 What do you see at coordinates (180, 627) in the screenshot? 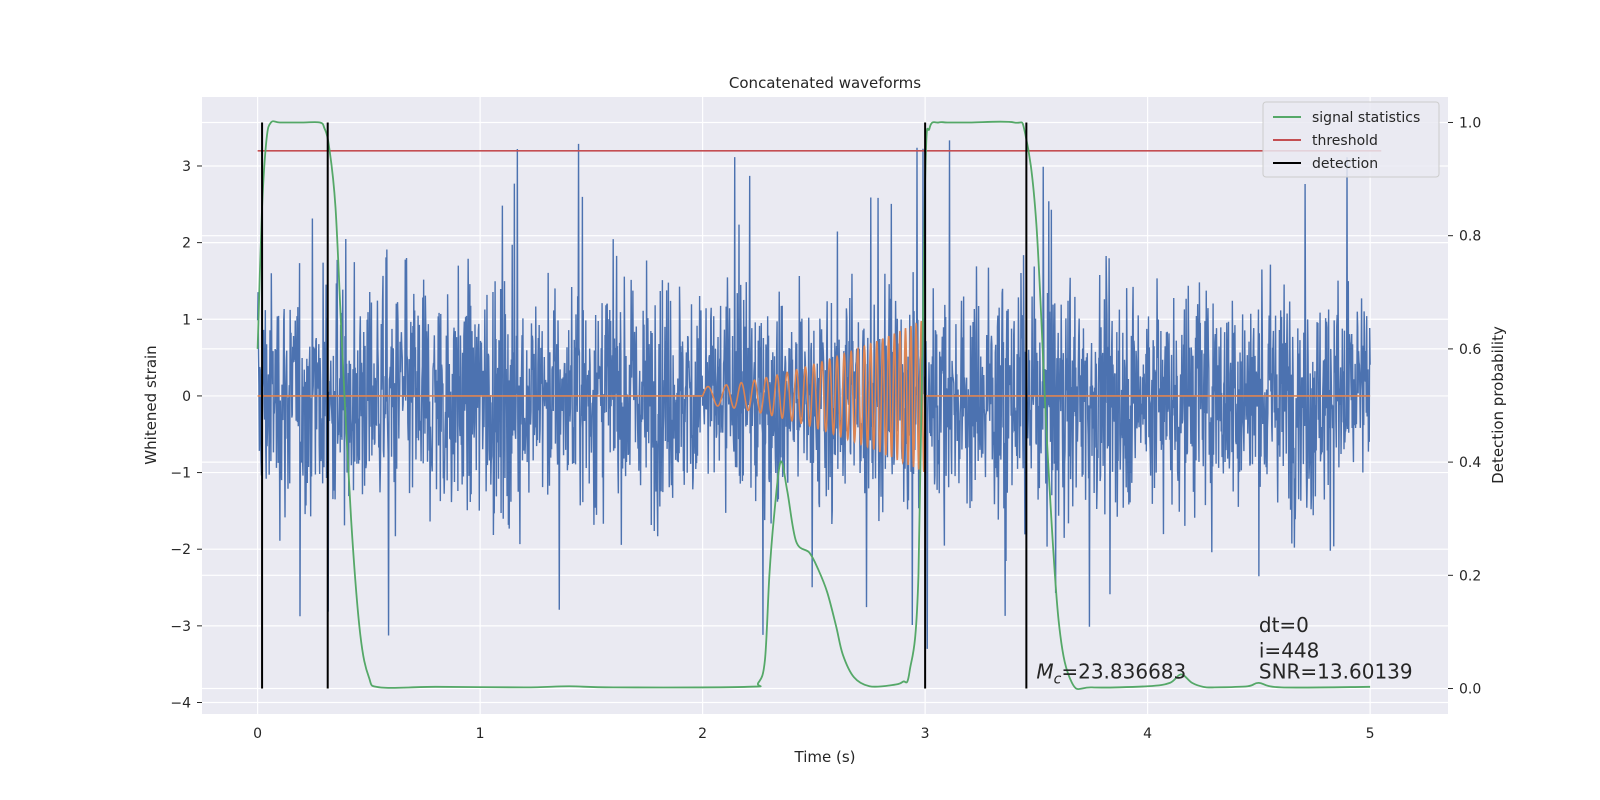
I see `y-tick-label: −3` at bounding box center [180, 627].